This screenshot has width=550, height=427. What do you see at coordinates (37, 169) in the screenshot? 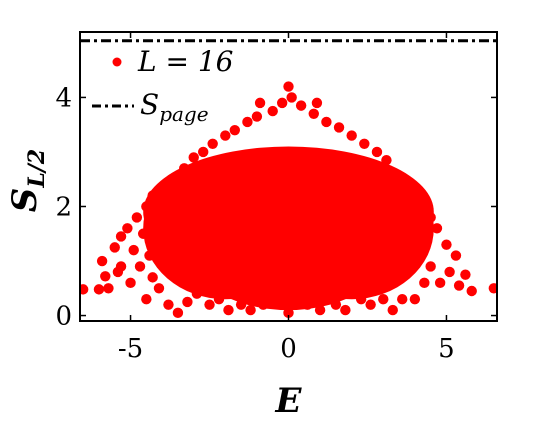
I see `y-axis-label-subscript: L/2` at bounding box center [37, 169].